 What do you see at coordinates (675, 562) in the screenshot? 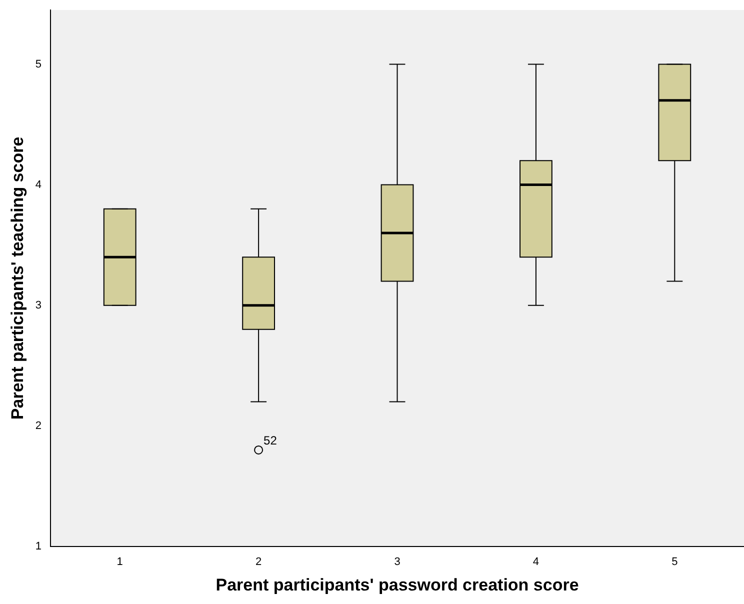
I see `x-tick-label: 5` at bounding box center [675, 562].